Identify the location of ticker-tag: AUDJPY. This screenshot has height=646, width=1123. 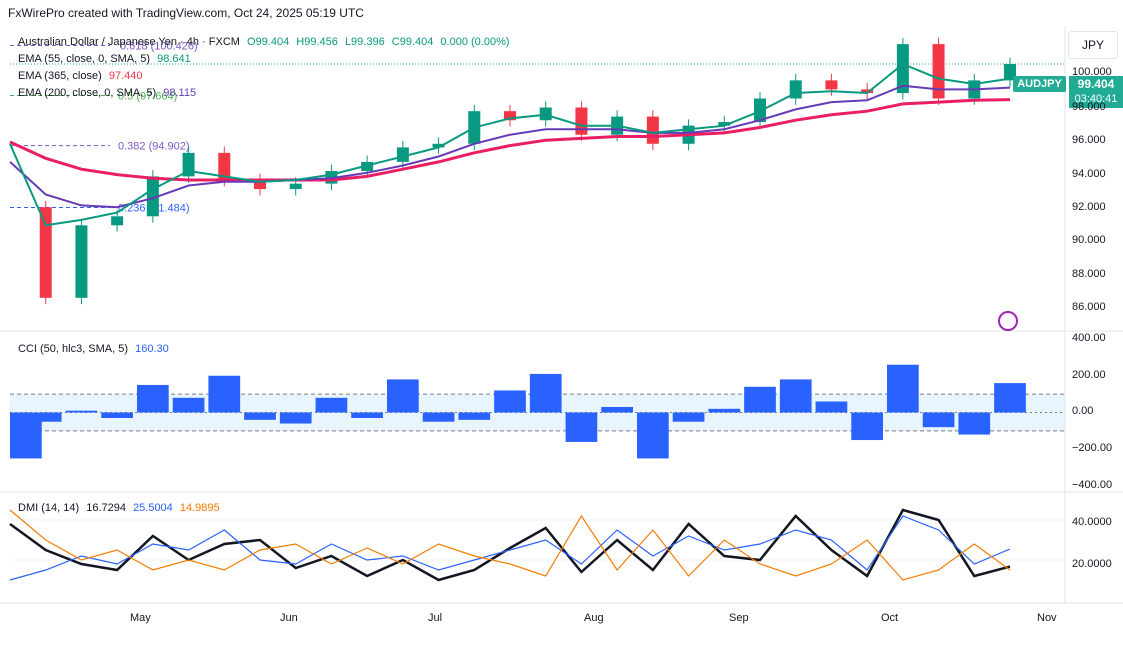
(1039, 84).